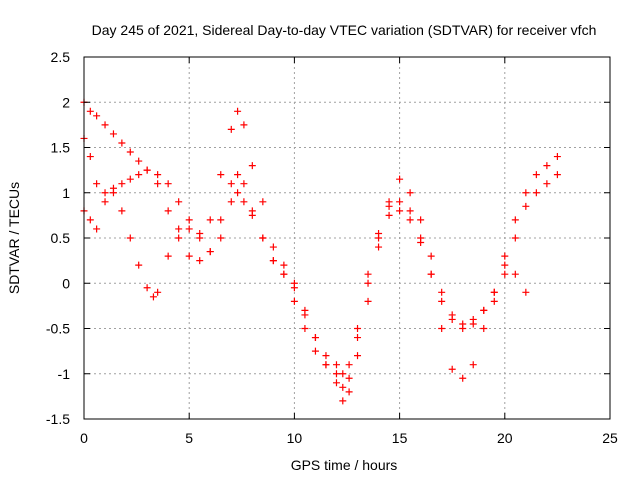 This screenshot has height=480, width=640. Describe the element at coordinates (66, 102) in the screenshot. I see `y-tick-label: 2` at that location.